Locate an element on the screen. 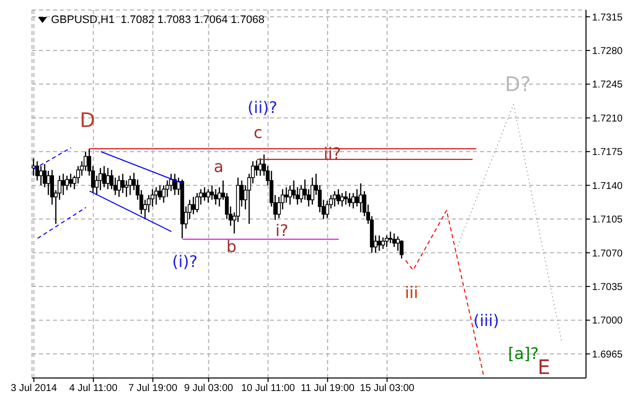 This screenshot has height=408, width=636. y-tick-label: 1.7035 is located at coordinates (608, 288).